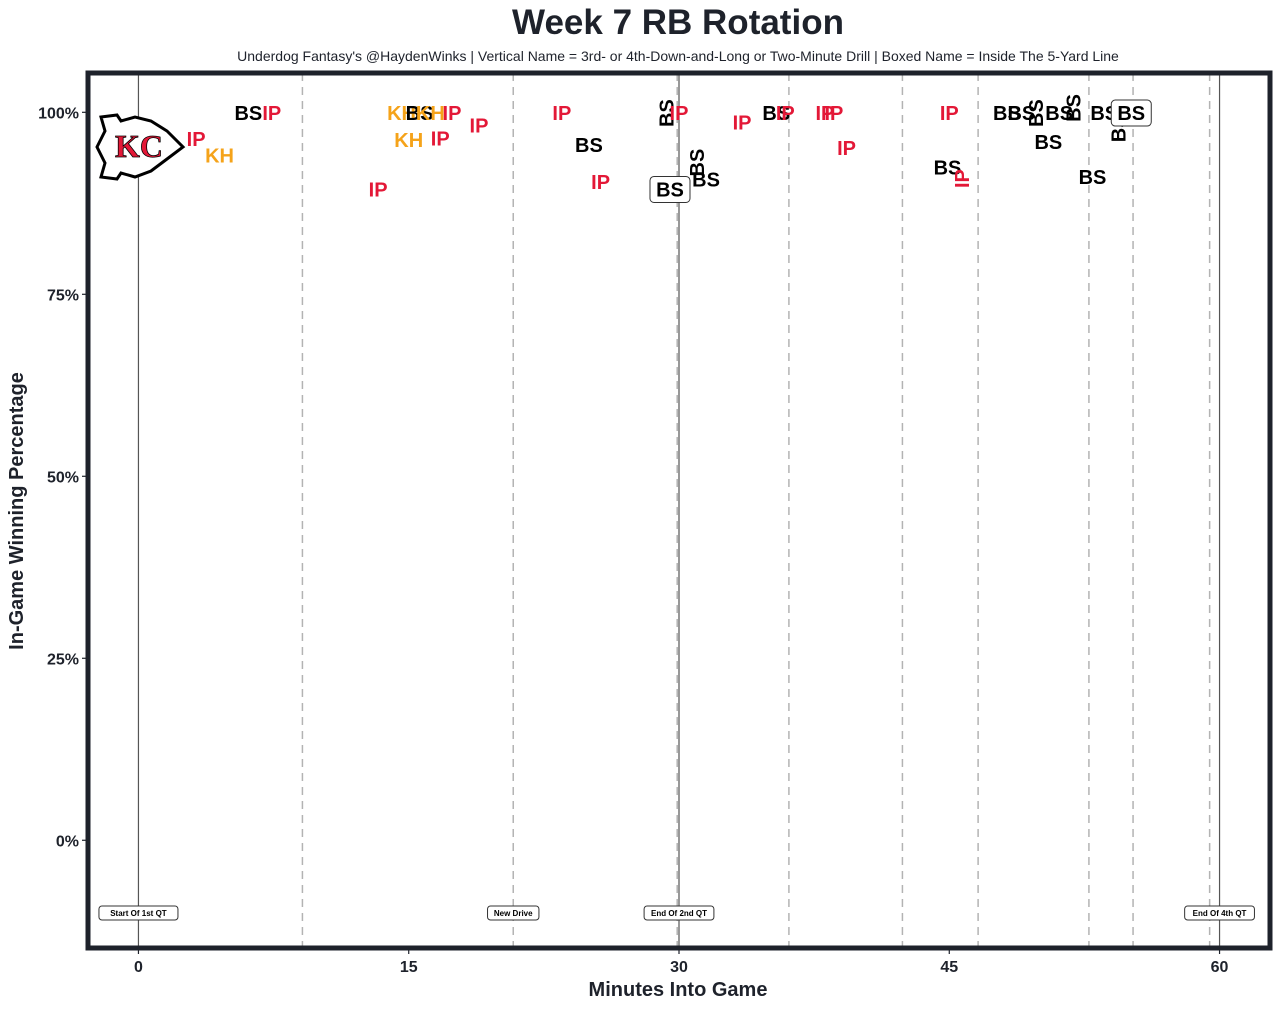 The image size is (1280, 1009). Describe the element at coordinates (1220, 967) in the screenshot. I see `x-tick-label: 60` at that location.